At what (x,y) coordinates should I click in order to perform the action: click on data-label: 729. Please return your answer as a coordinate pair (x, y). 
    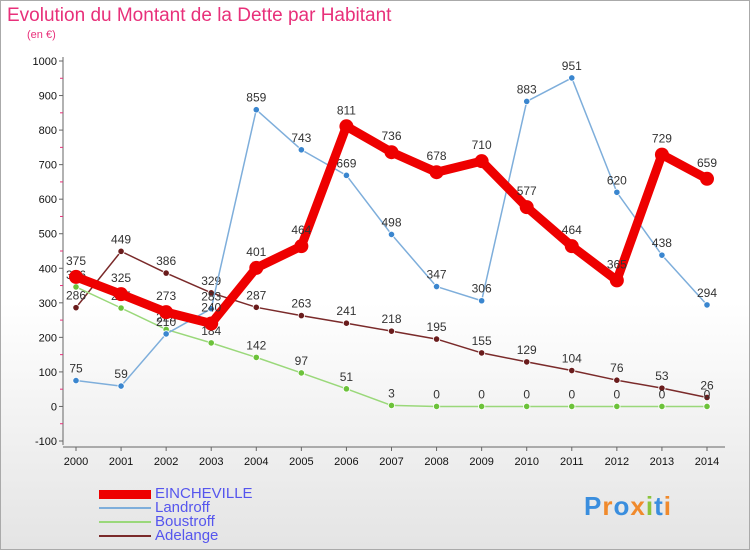
    Looking at the image, I should click on (662, 139).